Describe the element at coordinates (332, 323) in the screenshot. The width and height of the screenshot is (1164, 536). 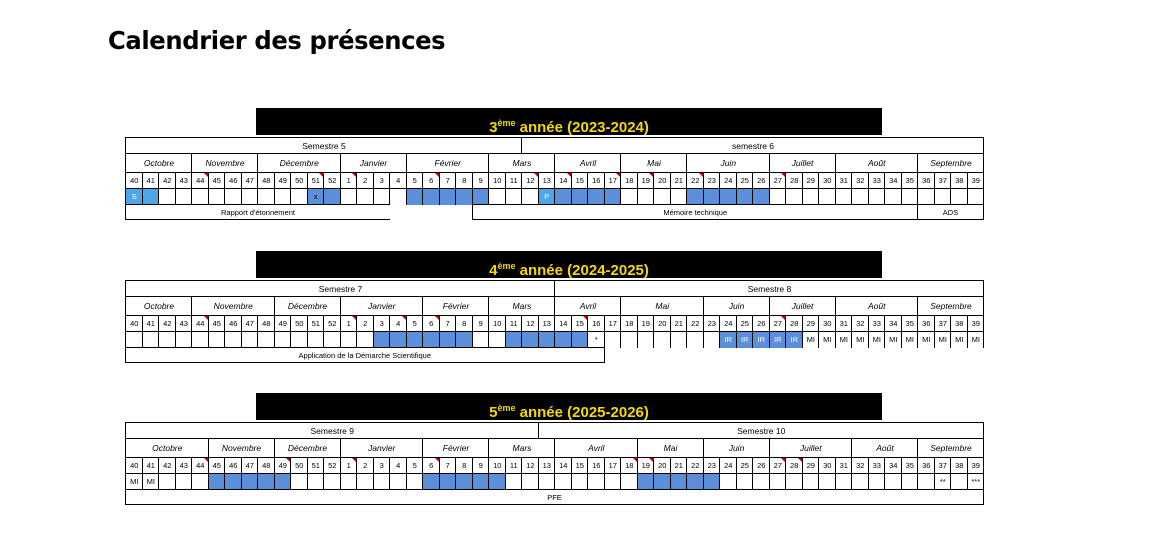
I see `week-number: 52` at that location.